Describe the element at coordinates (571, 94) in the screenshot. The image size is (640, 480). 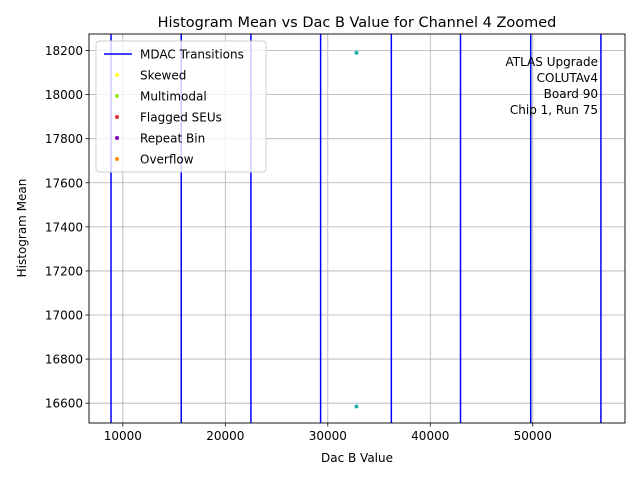
I see `annotation-line: Board 90` at that location.